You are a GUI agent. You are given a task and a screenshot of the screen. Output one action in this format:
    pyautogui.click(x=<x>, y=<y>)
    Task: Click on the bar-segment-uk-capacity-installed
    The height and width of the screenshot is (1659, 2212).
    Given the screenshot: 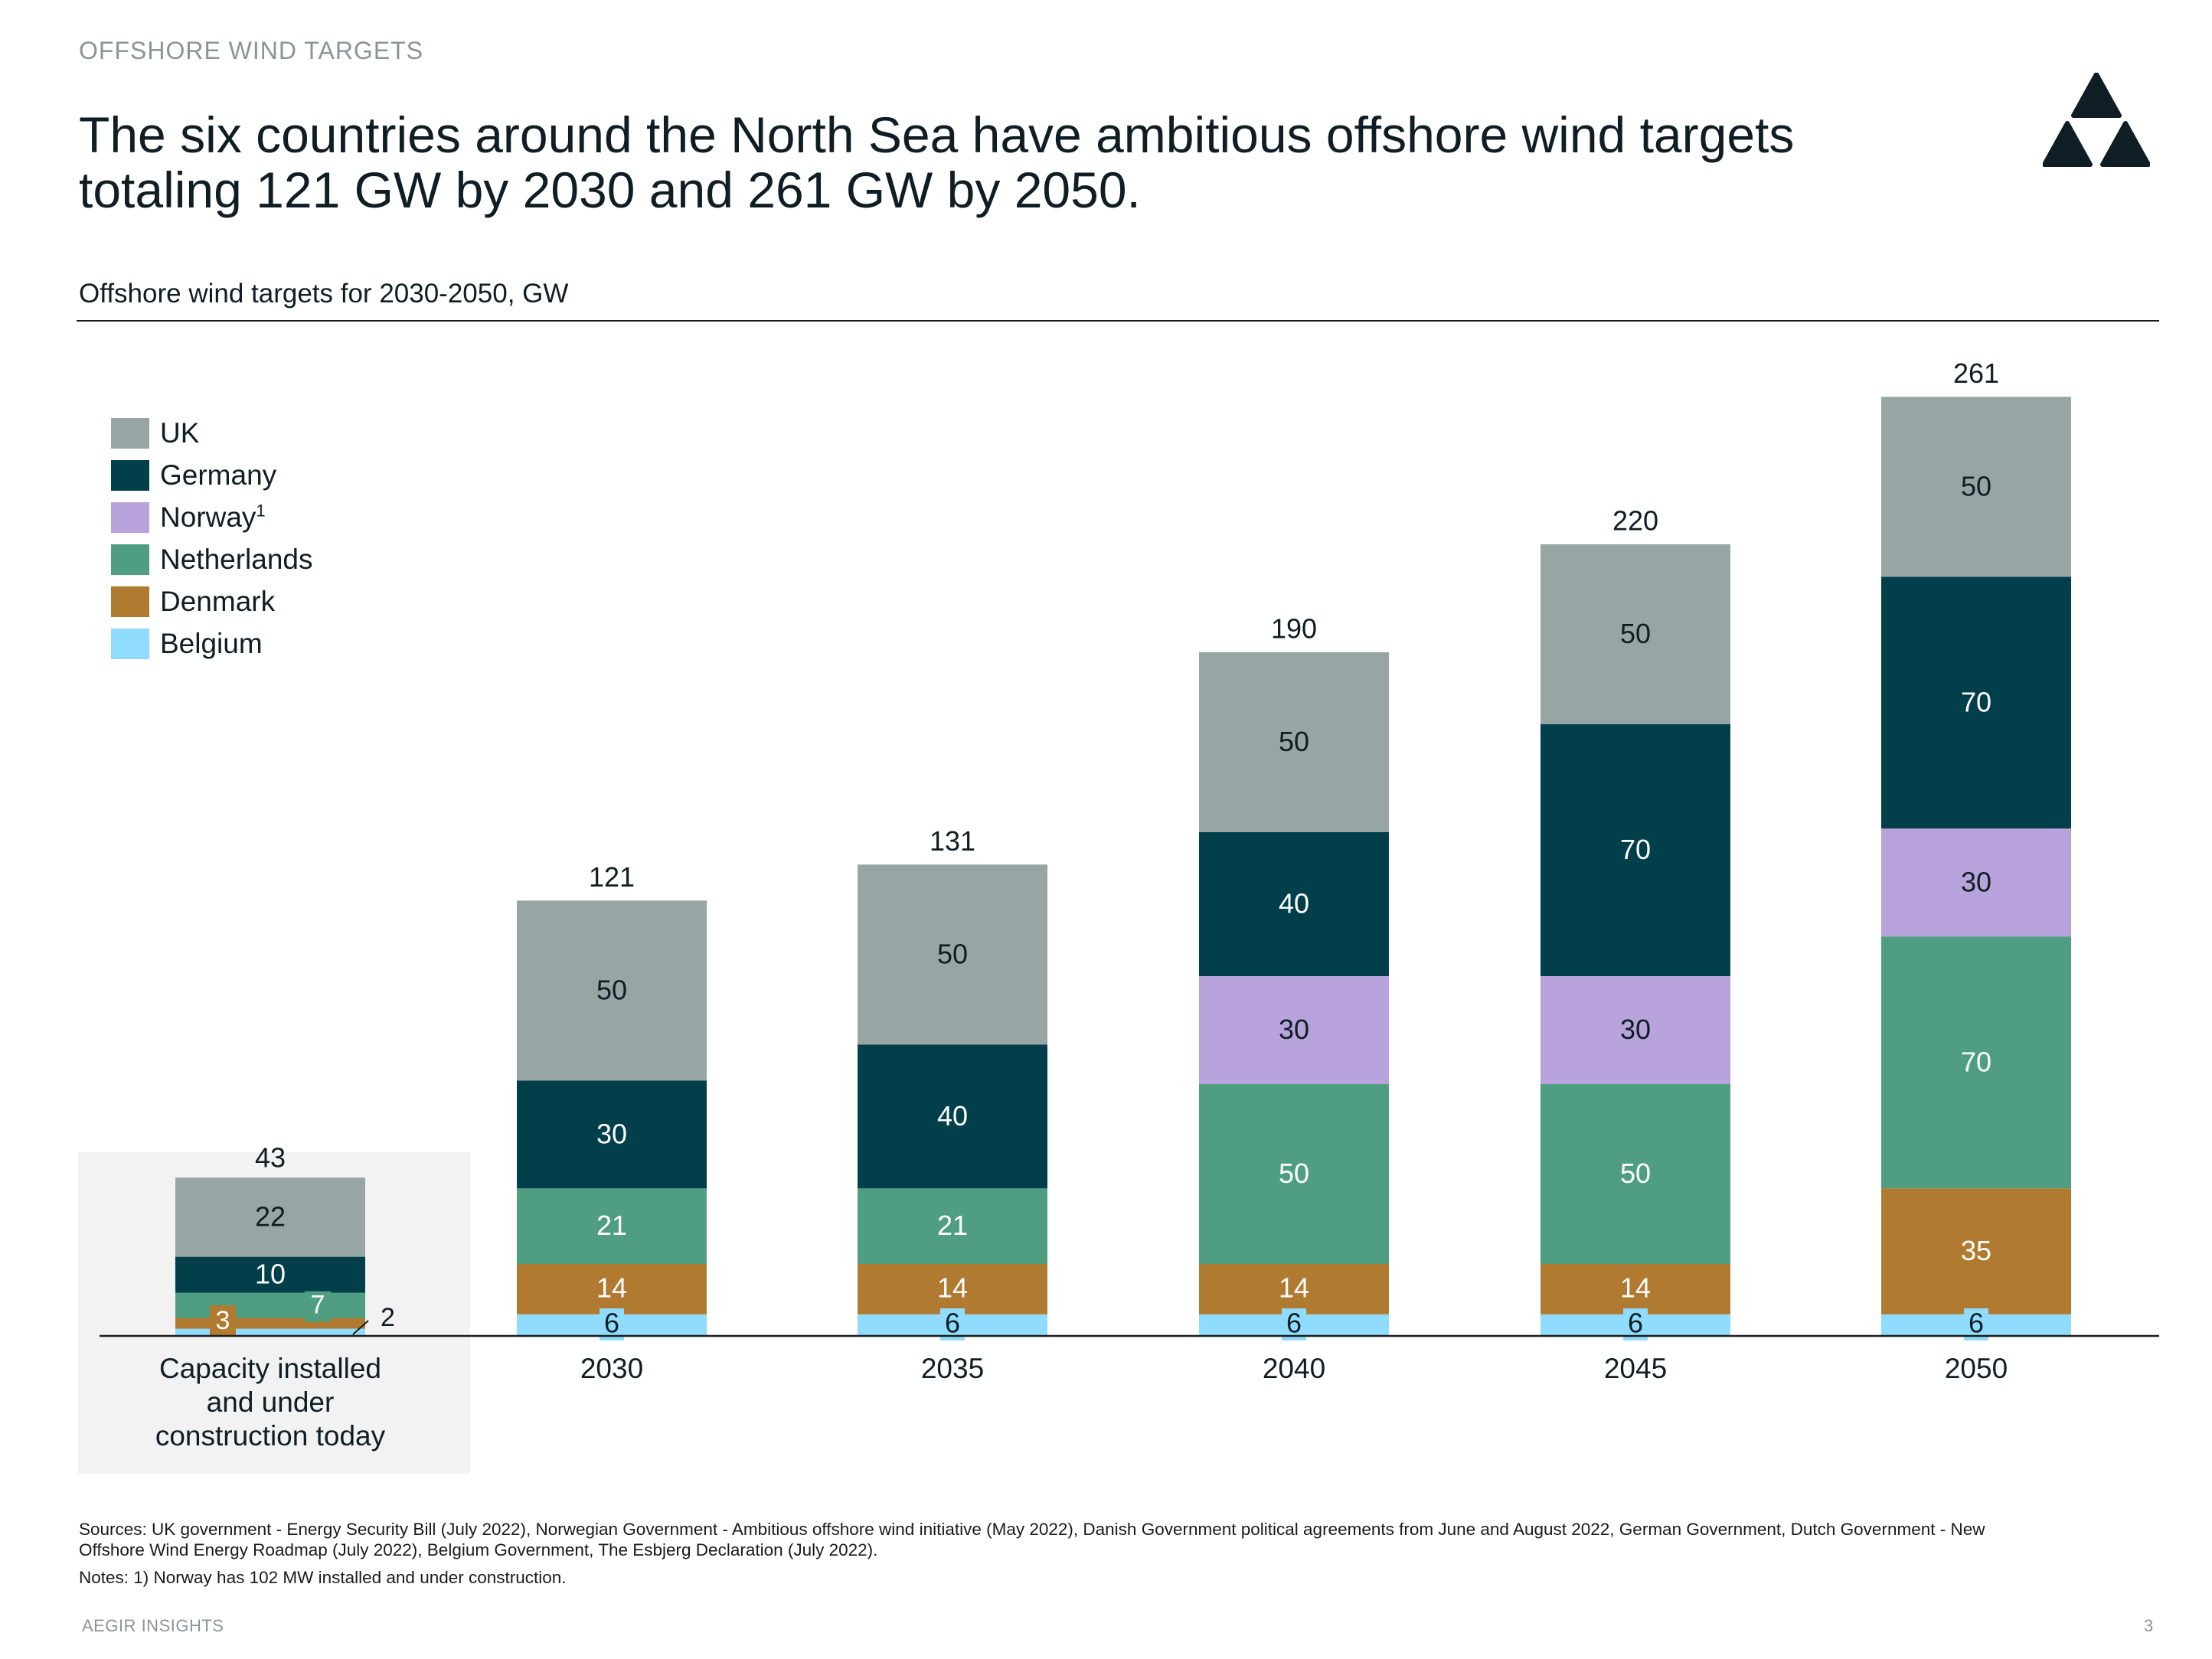 What is the action you would take?
    pyautogui.click(x=270, y=1217)
    